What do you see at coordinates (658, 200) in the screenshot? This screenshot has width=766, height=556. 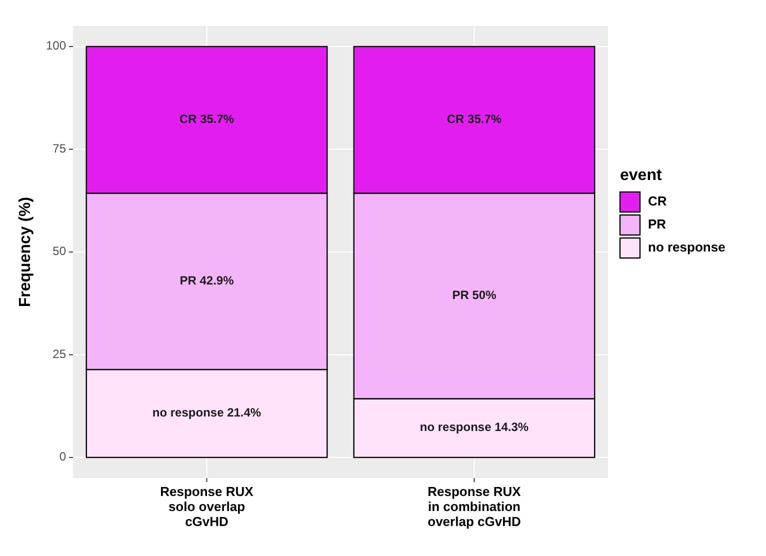 I see `legend-label: CR` at bounding box center [658, 200].